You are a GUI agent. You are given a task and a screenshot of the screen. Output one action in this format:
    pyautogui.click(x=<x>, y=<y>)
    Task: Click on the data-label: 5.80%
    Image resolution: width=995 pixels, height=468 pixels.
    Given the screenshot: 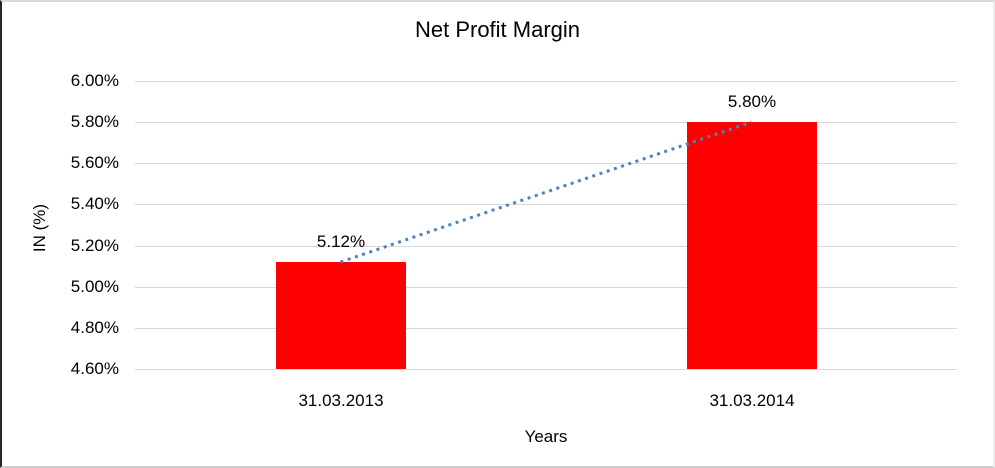 What is the action you would take?
    pyautogui.click(x=752, y=101)
    